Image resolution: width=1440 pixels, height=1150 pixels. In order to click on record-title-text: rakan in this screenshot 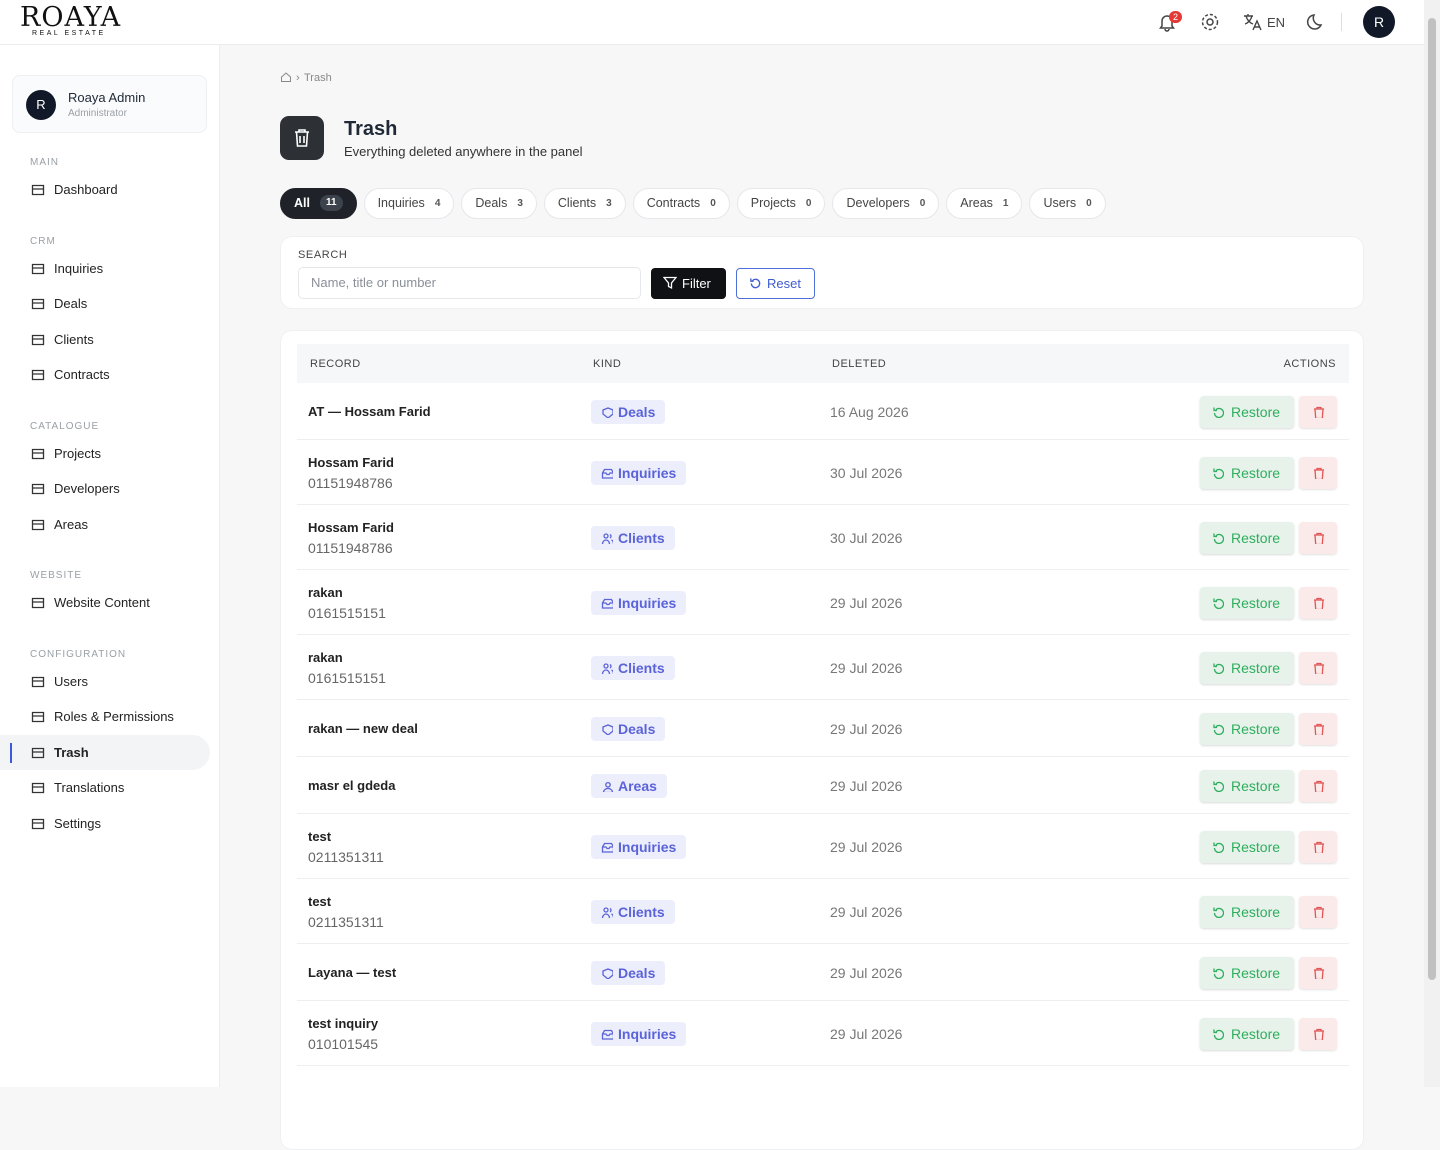, I will do `click(325, 592)`.